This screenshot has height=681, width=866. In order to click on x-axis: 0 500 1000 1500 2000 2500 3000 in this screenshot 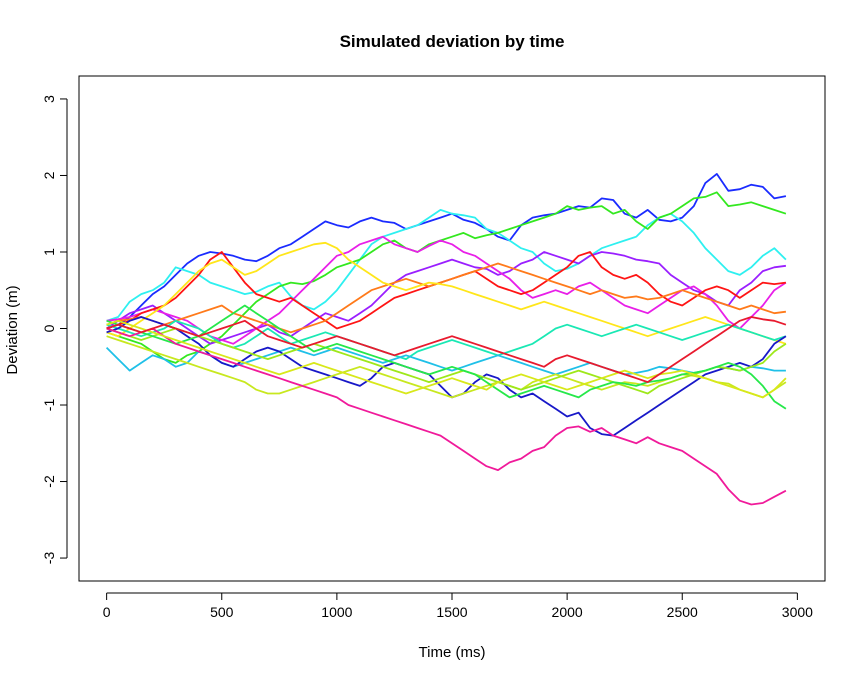, I will do `click(458, 606)`.